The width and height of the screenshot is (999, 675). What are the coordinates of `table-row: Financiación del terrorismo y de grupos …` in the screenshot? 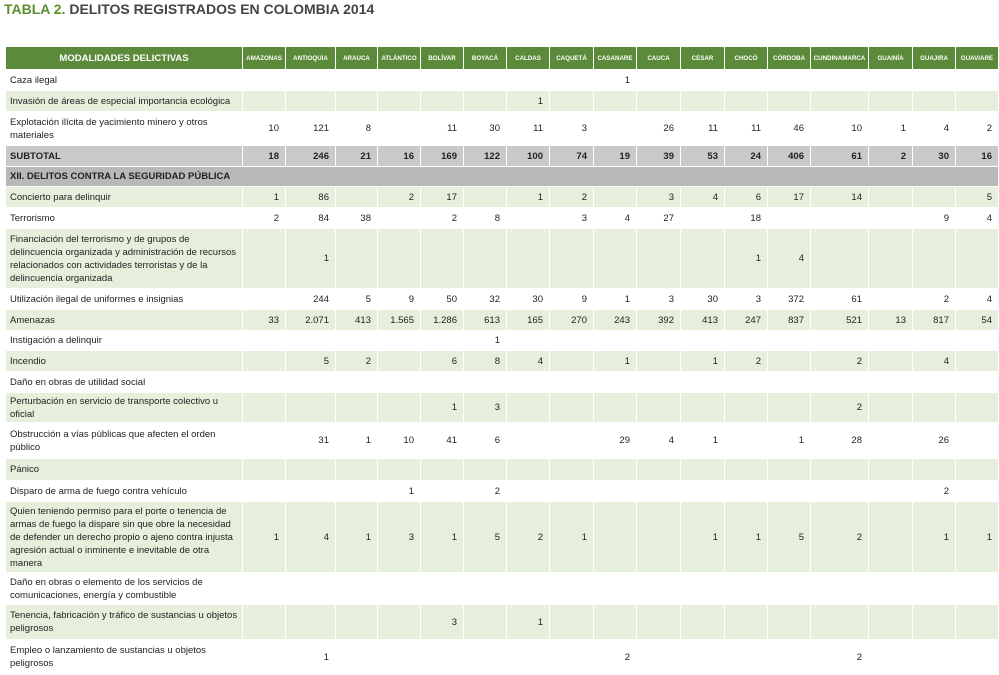 It's located at (502, 258).